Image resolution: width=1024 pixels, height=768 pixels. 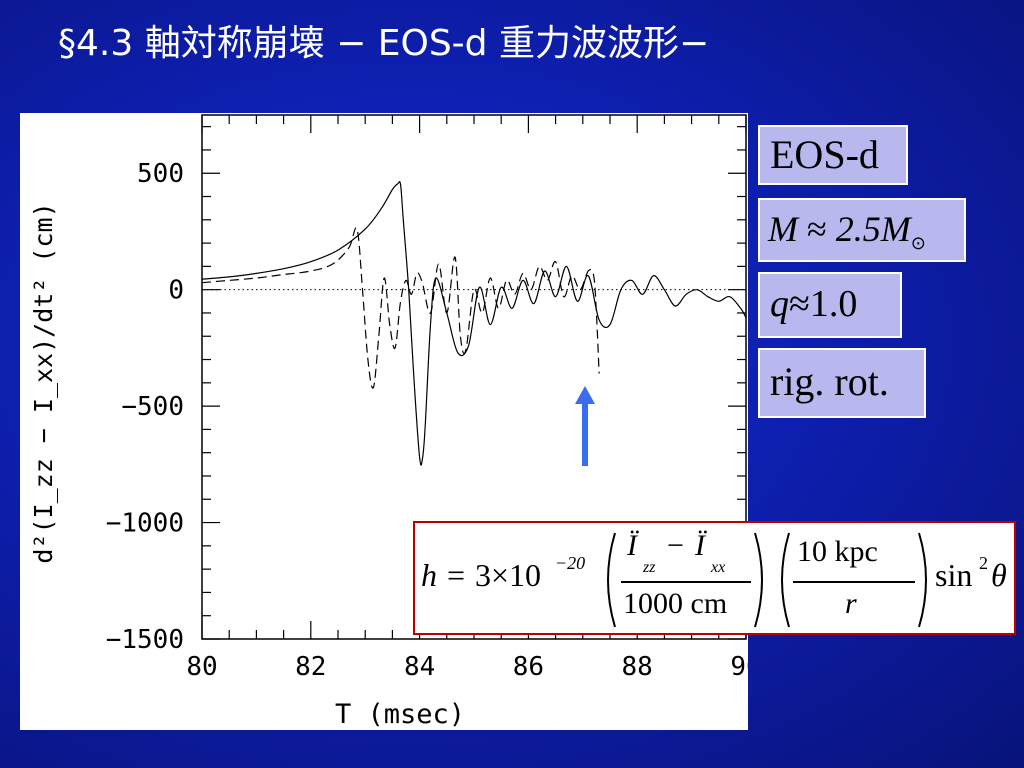 What do you see at coordinates (160, 174) in the screenshot?
I see `y-tick-label: 500` at bounding box center [160, 174].